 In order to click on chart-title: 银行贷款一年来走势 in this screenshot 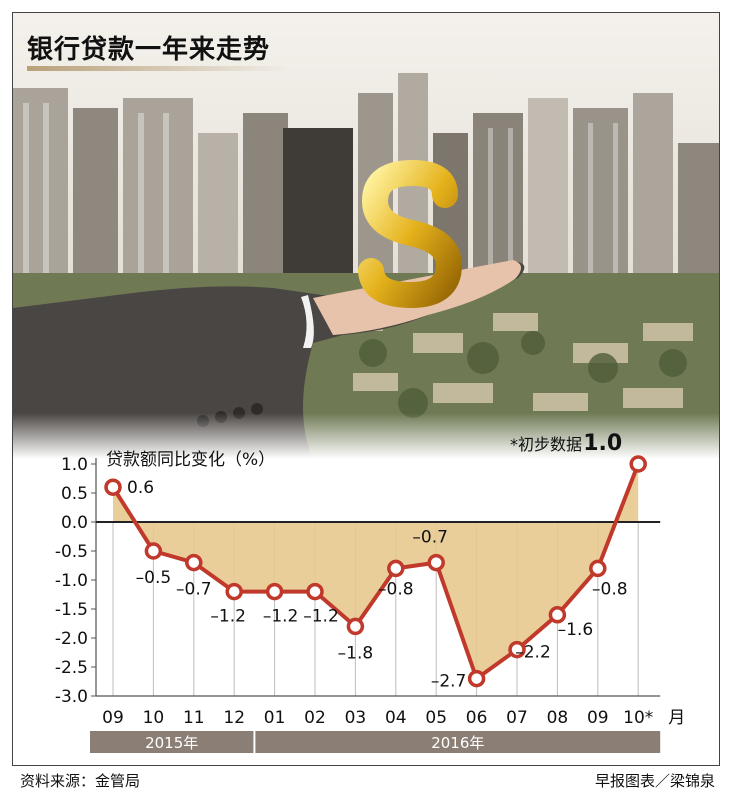, I will do `click(149, 50)`.